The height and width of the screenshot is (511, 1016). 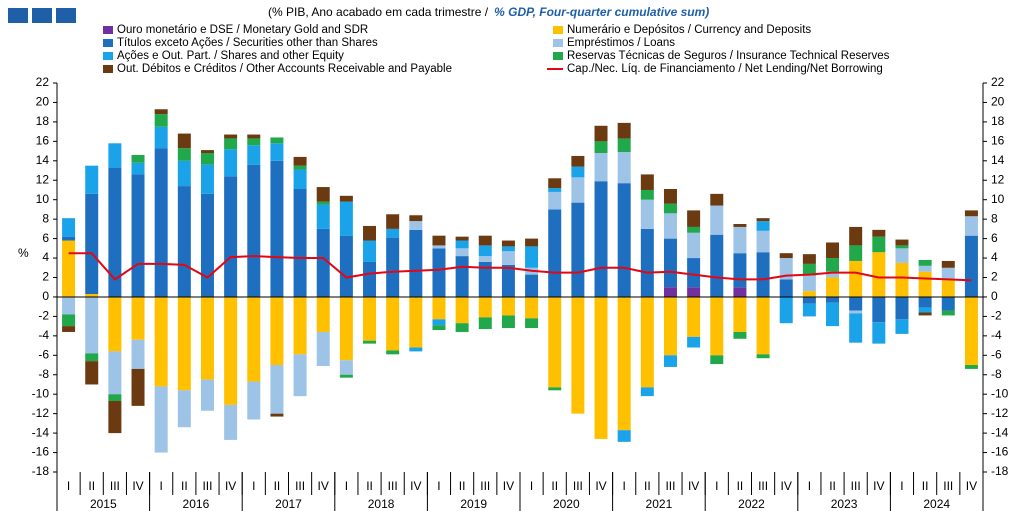 What do you see at coordinates (659, 504) in the screenshot?
I see `year-label: 2021` at bounding box center [659, 504].